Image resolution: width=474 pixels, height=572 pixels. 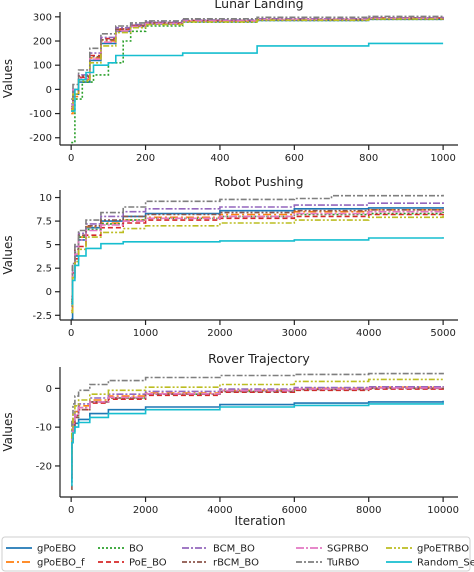 I want to click on legend-label: BCM_BO, so click(x=234, y=549).